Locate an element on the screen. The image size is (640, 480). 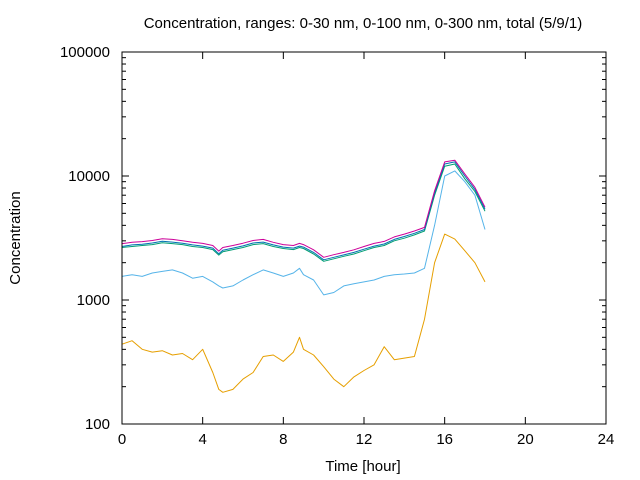
x-tick-label: 16 is located at coordinates (444, 439).